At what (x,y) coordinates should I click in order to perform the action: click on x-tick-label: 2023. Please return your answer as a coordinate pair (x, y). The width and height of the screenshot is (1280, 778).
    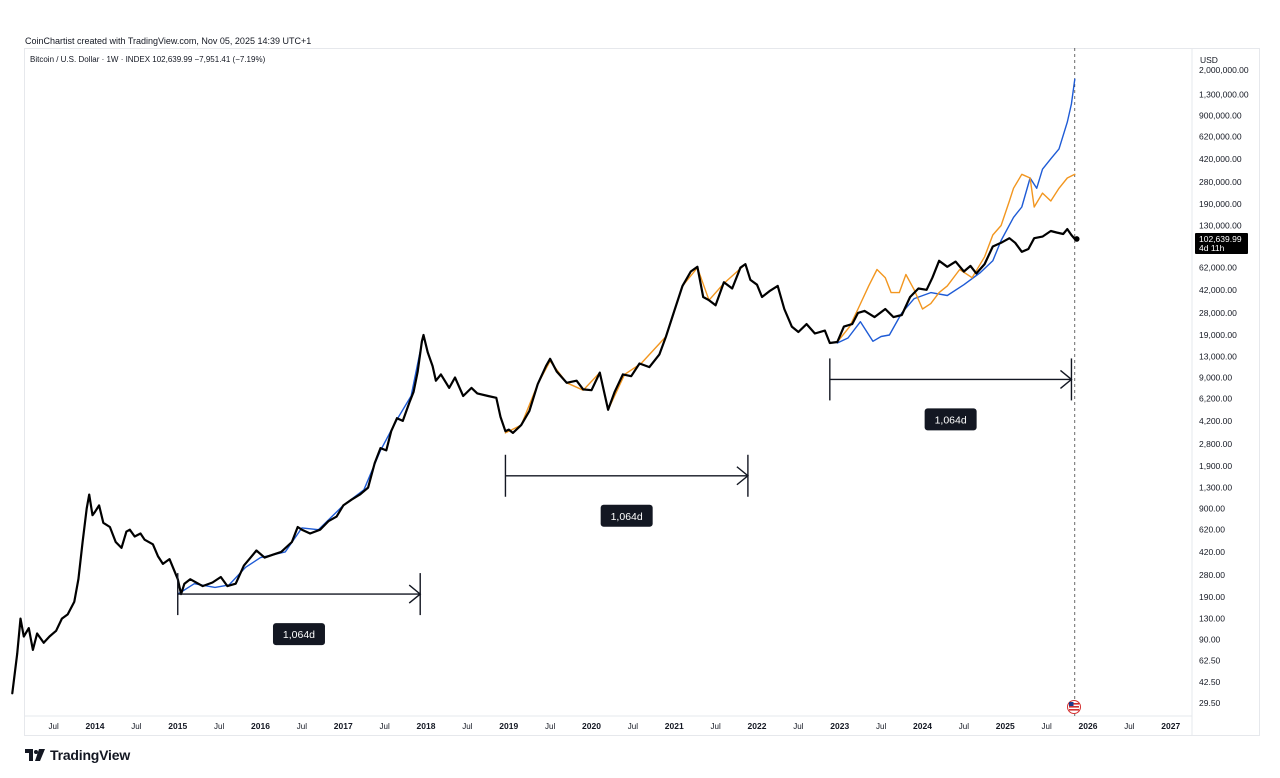
    Looking at the image, I should click on (839, 726).